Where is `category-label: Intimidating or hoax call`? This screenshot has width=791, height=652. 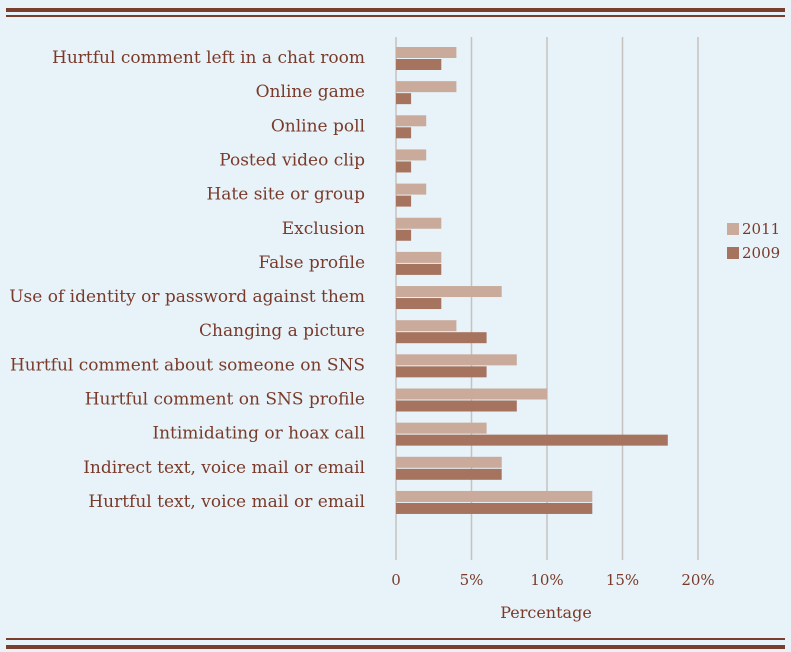 category-label: Intimidating or hoax call is located at coordinates (258, 434).